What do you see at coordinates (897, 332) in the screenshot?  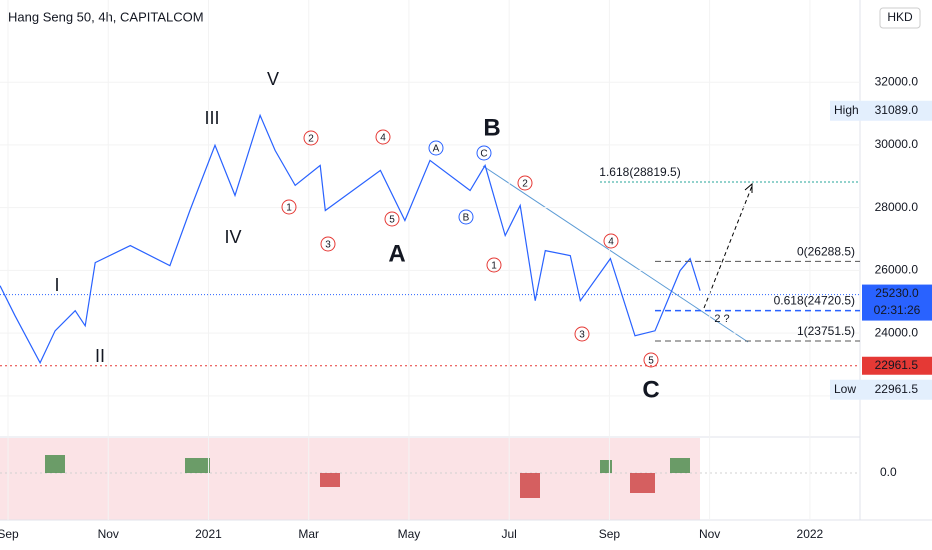 I see `y-tick-label: 24000.0` at bounding box center [897, 332].